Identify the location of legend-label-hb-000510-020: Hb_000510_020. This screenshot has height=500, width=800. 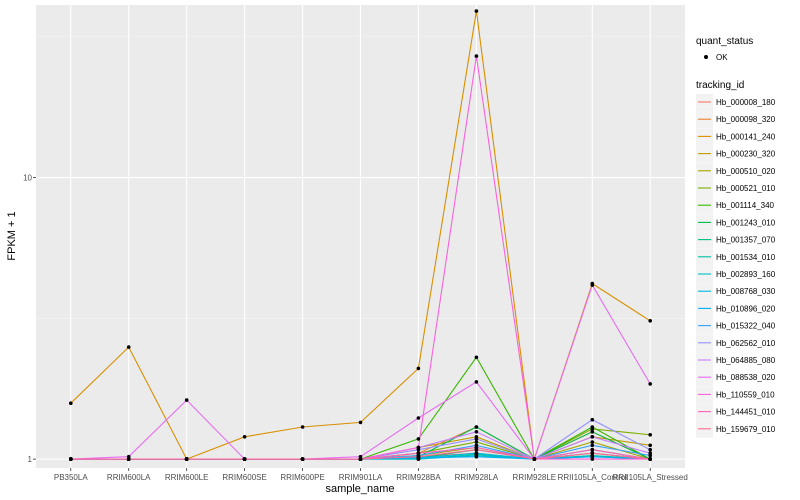
(746, 171).